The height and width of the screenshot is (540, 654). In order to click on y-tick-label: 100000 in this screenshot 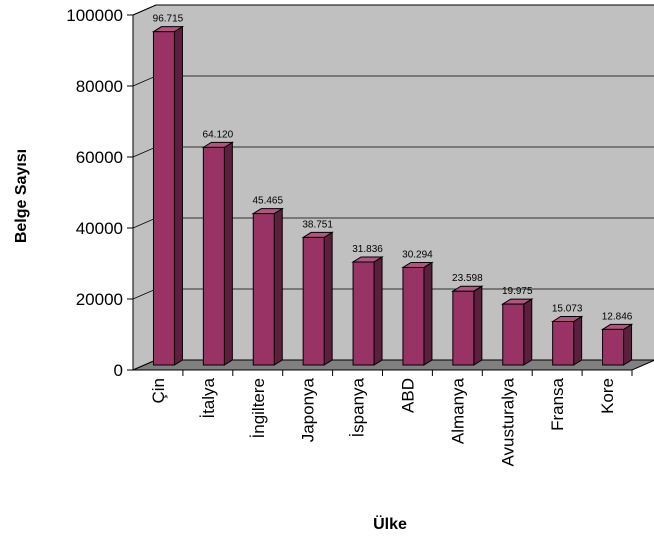, I will do `click(94, 15)`.